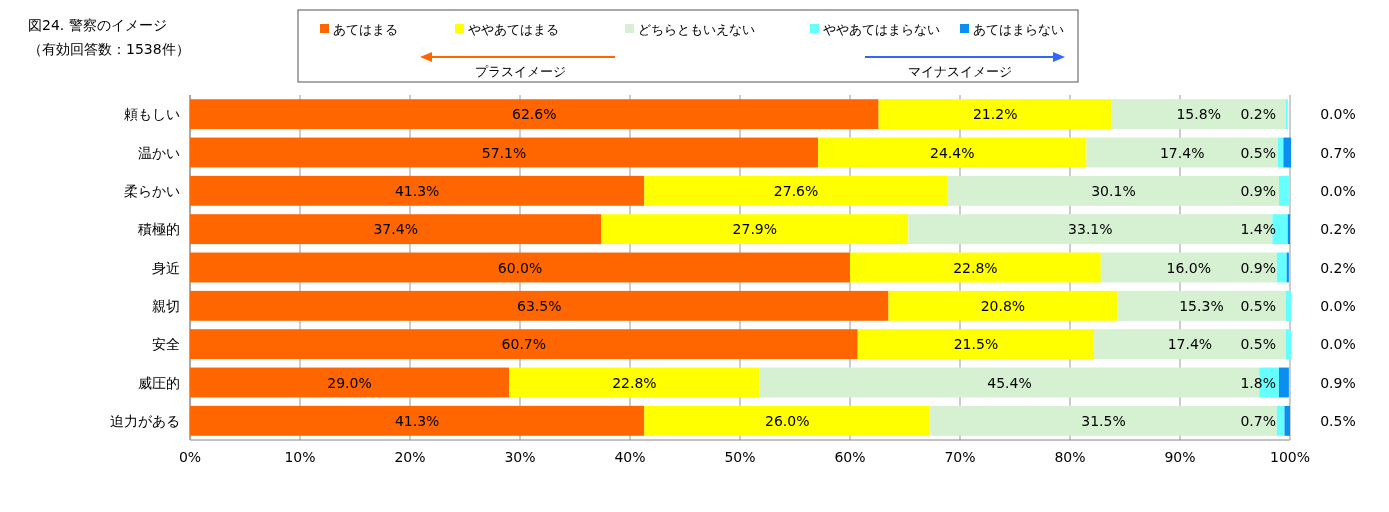 This screenshot has height=512, width=1389. I want to click on y-tick-label: 温かい, so click(159, 152).